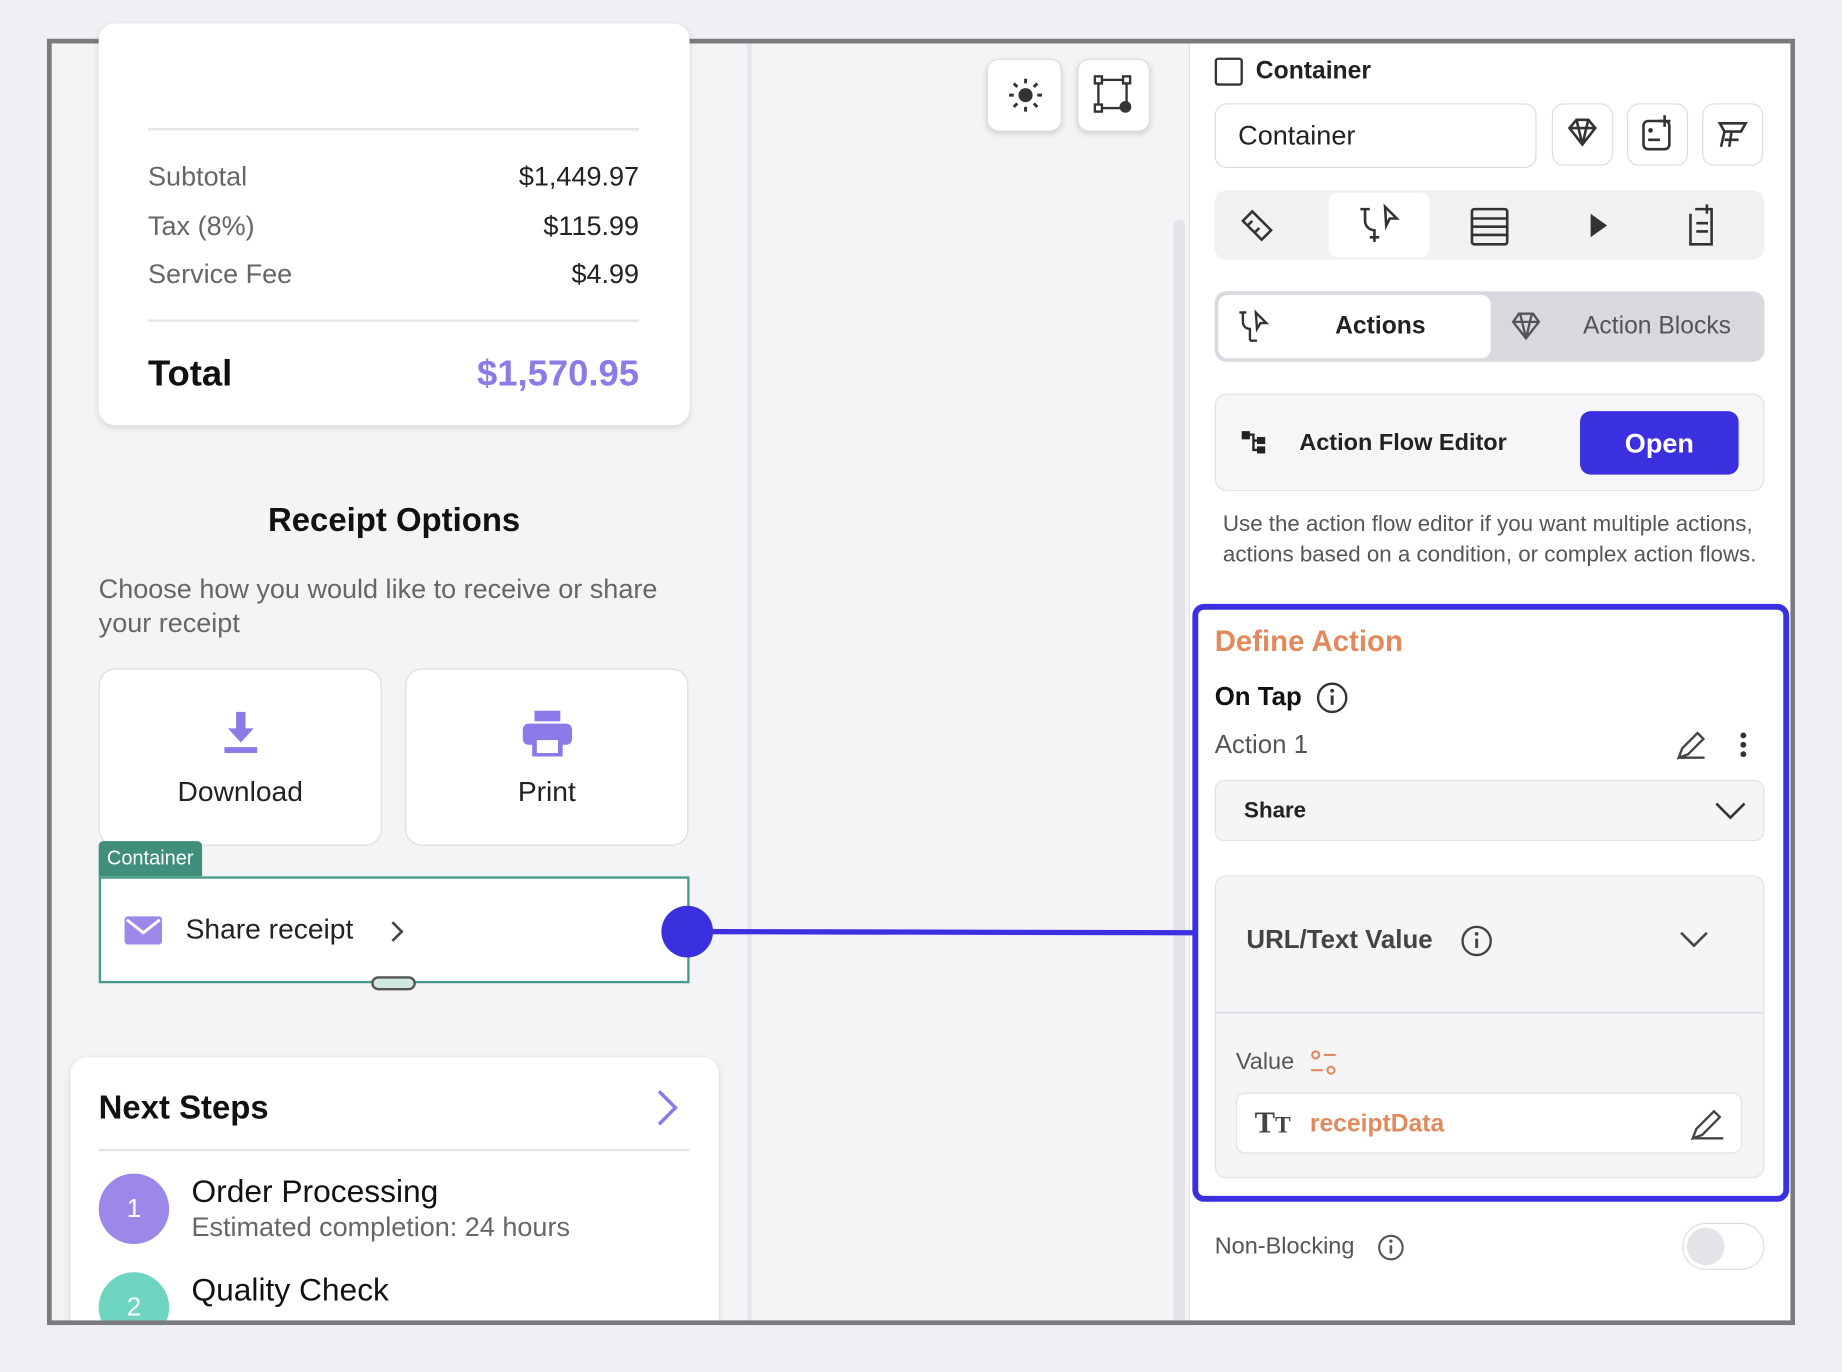  I want to click on next-steps-card, so click(394, 1210).